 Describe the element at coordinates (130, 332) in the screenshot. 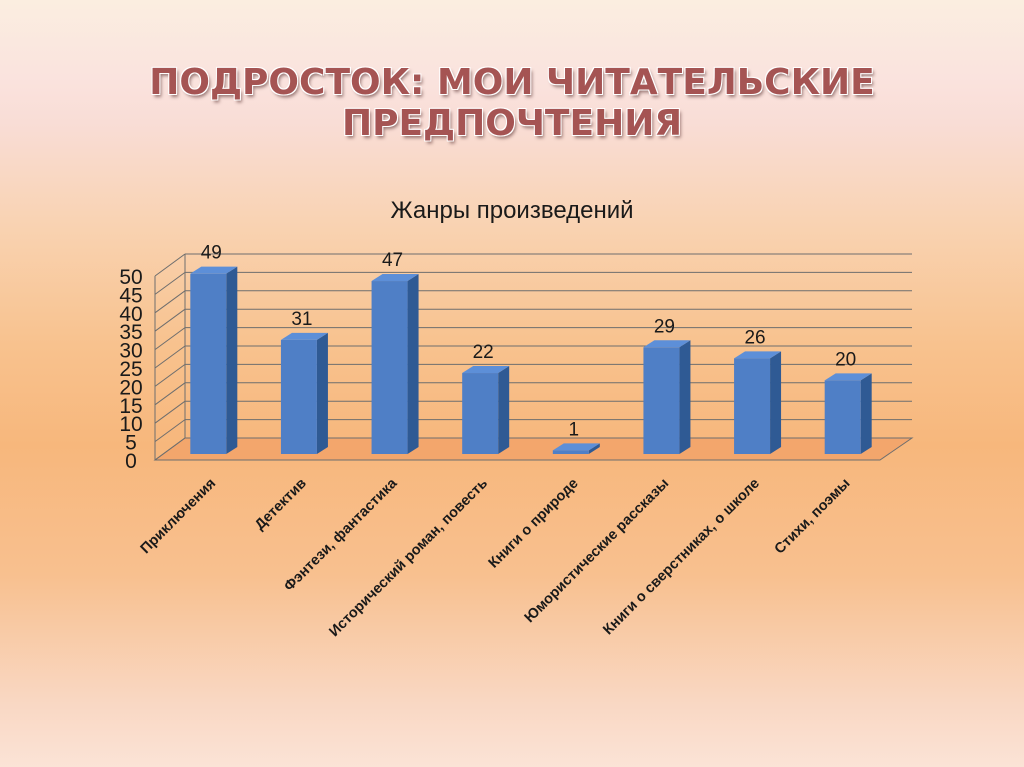

I see `y-tick-label: 35` at that location.